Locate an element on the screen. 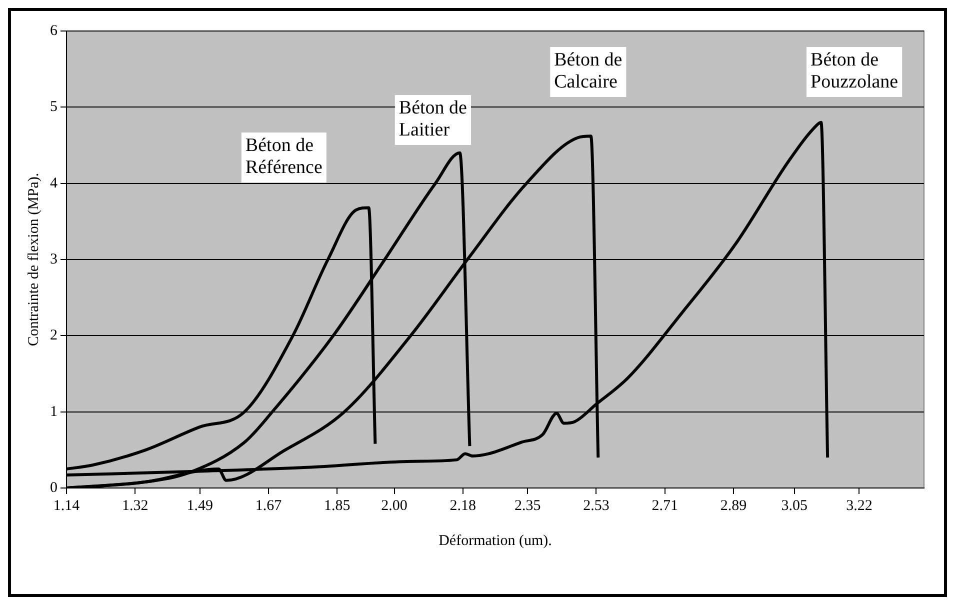 The height and width of the screenshot is (605, 955). annotation: Béton de Pouzzolane is located at coordinates (854, 70).